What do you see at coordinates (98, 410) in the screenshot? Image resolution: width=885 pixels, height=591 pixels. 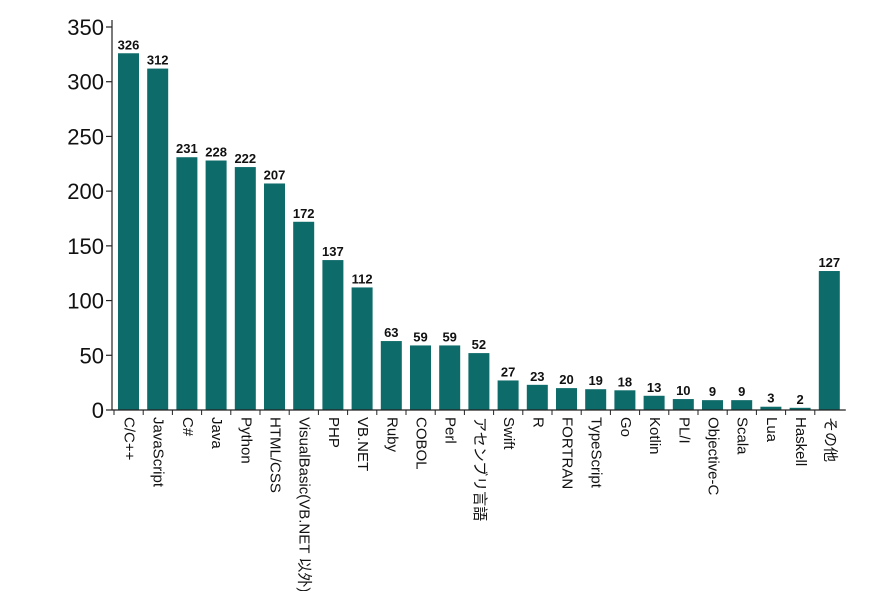 I see `y-tick-label: 0` at bounding box center [98, 410].